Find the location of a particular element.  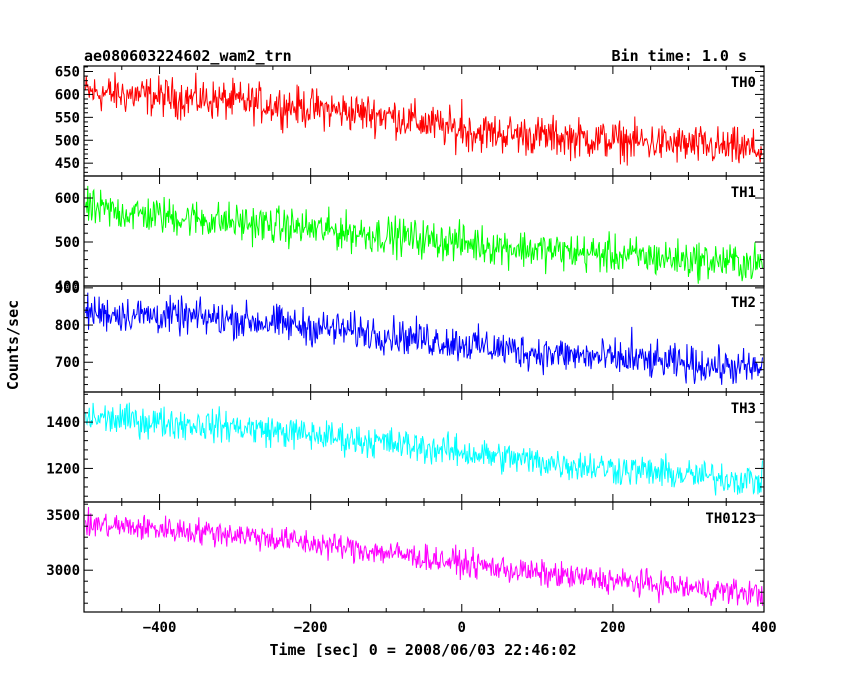

panel-label: TH3 is located at coordinates (743, 409).